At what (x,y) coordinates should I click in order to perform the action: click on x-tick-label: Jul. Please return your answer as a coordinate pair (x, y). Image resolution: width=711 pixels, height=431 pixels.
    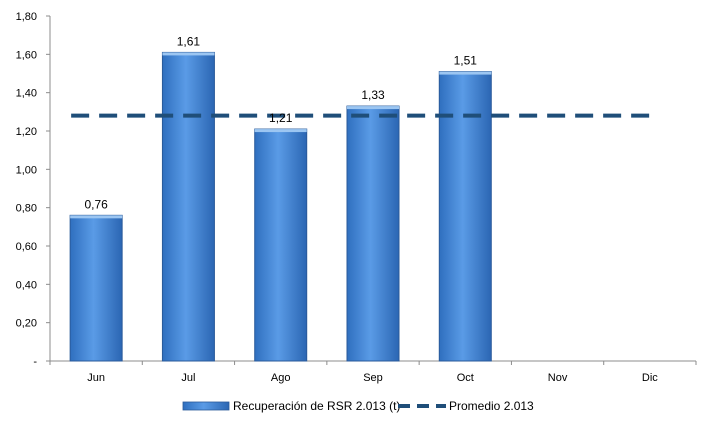
    Looking at the image, I should click on (188, 378).